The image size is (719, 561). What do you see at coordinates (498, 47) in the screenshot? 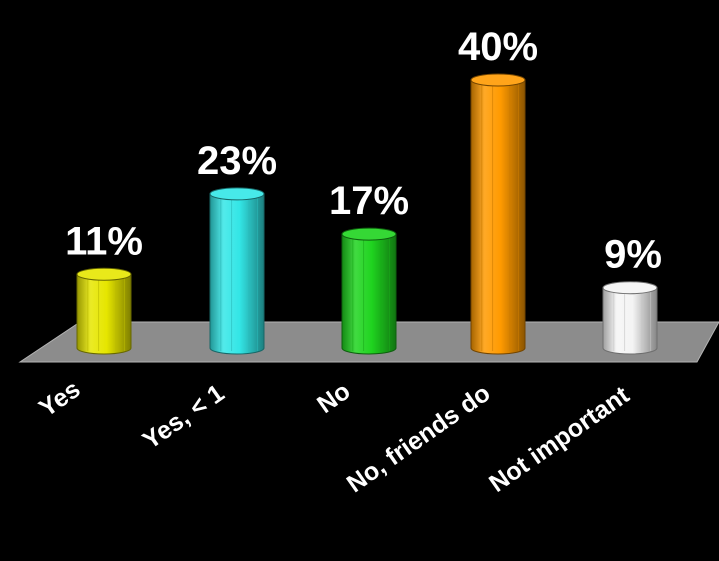
I see `value-label-4: 40%` at bounding box center [498, 47].